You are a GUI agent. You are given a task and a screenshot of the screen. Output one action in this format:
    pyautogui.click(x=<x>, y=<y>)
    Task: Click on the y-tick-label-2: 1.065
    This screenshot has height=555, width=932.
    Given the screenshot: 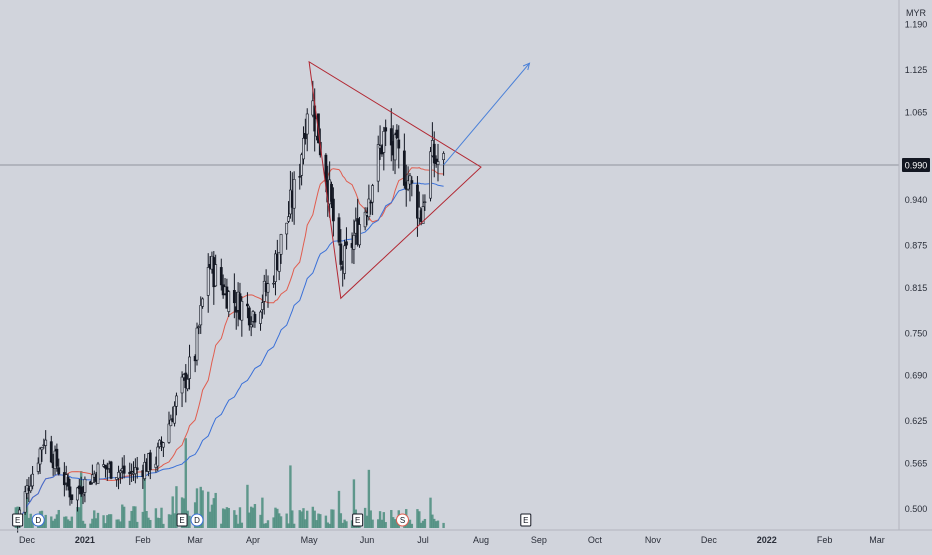 What is the action you would take?
    pyautogui.click(x=916, y=112)
    